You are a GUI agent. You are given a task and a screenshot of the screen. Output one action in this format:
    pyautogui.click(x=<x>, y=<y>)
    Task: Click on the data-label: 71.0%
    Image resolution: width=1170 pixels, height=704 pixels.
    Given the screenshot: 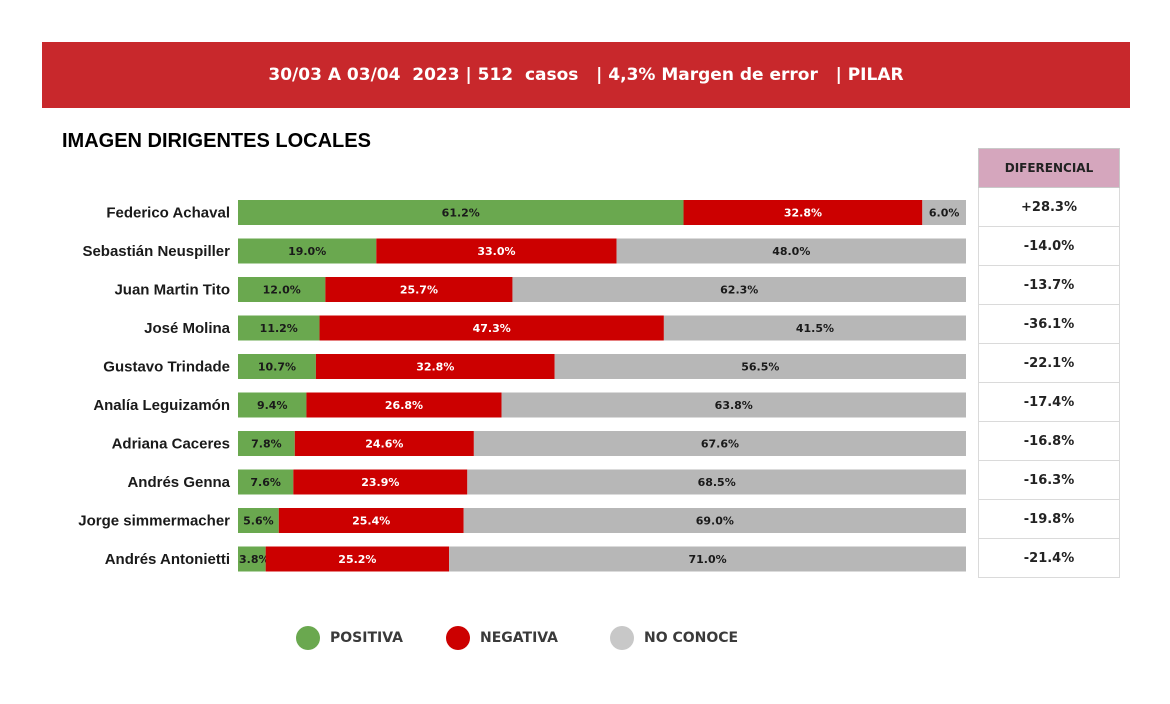 What is the action you would take?
    pyautogui.click(x=707, y=559)
    